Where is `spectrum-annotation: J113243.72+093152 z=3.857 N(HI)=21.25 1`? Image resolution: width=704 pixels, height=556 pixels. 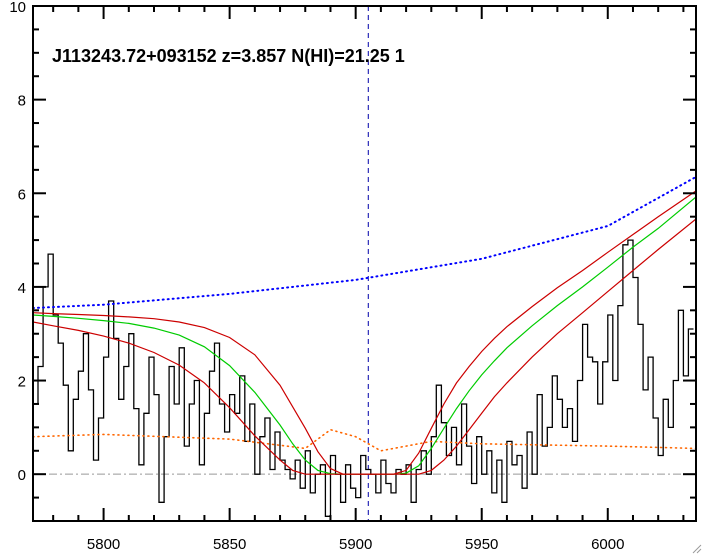
spectrum-annotation: J113243.72+093152 z=3.857 N(HI)=21.25 1 is located at coordinates (228, 56).